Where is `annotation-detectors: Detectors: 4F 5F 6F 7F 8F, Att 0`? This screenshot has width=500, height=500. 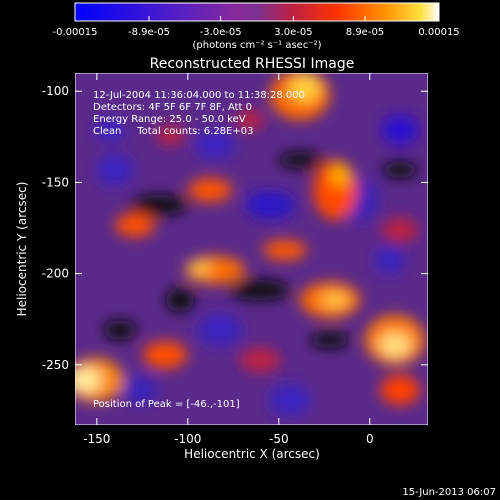
annotation-detectors: Detectors: 4F 5F 6F 7F 8F, Att 0 is located at coordinates (172, 107).